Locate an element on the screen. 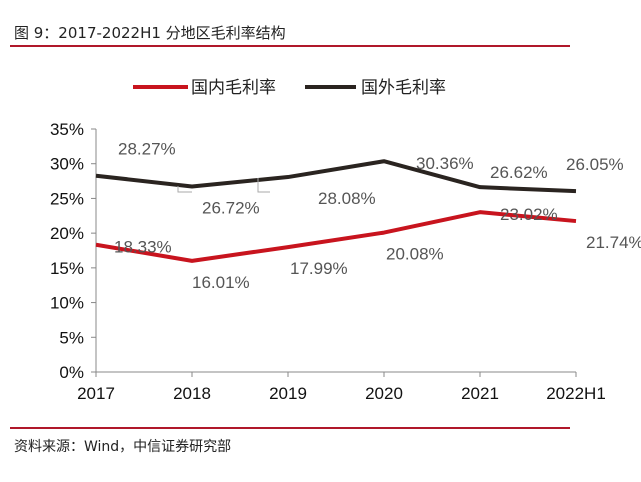  data-label-overseas: 26.72% is located at coordinates (231, 207).